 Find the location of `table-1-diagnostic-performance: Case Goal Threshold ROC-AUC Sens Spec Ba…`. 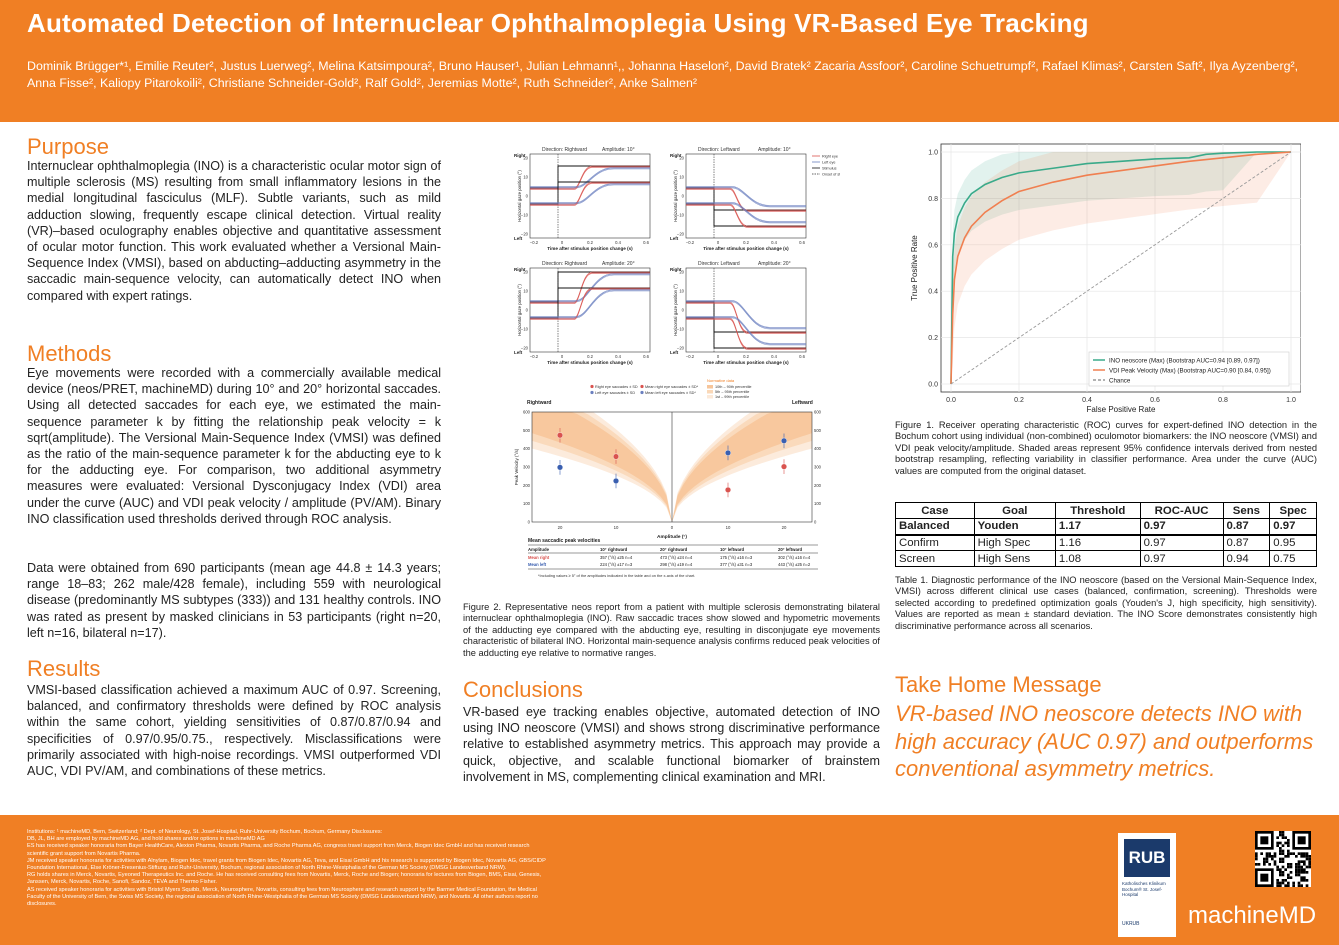

table-1-diagnostic-performance: Case Goal Threshold ROC-AUC Sens Spec Ba… is located at coordinates (1106, 534).